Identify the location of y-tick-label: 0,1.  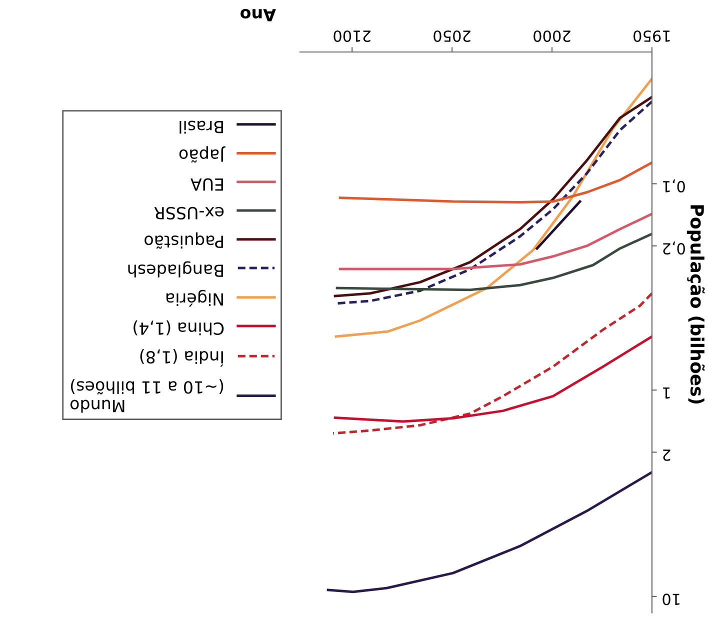
(674, 185).